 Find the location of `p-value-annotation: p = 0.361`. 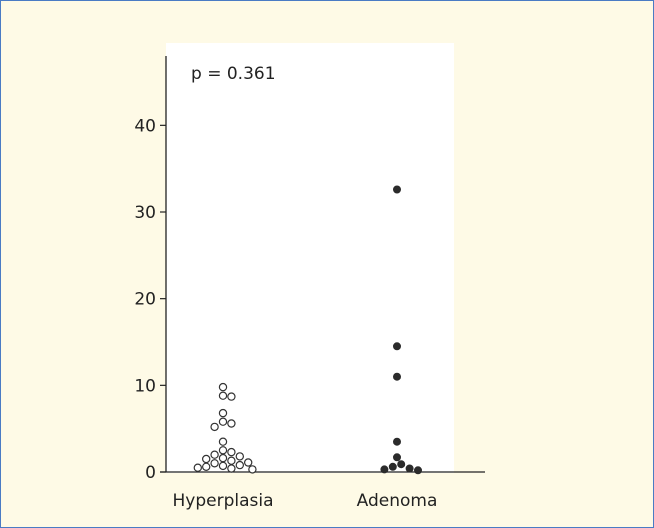

p-value-annotation: p = 0.361 is located at coordinates (233, 74).